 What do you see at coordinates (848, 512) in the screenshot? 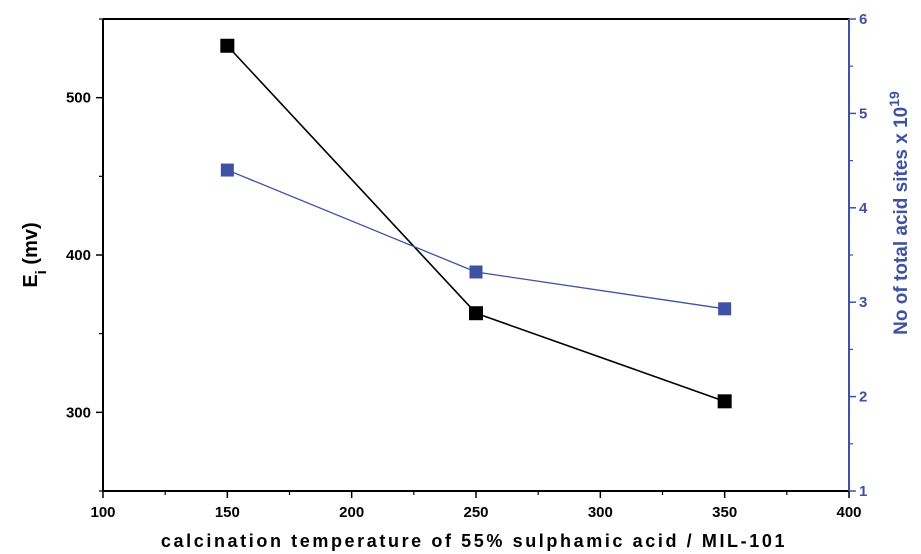
I see `x-tick-label: 400` at bounding box center [848, 512].